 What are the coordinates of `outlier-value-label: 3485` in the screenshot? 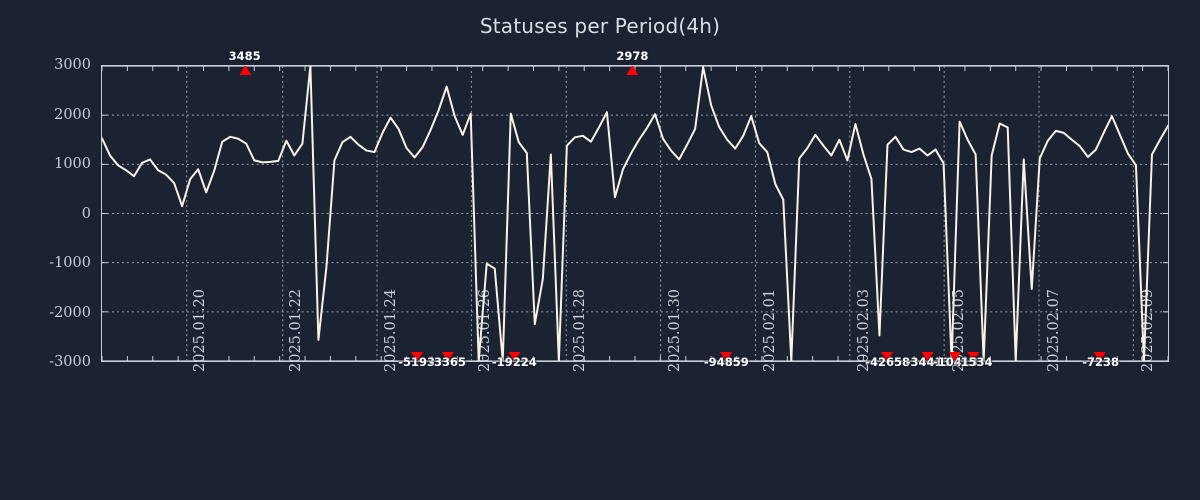 It's located at (244, 56).